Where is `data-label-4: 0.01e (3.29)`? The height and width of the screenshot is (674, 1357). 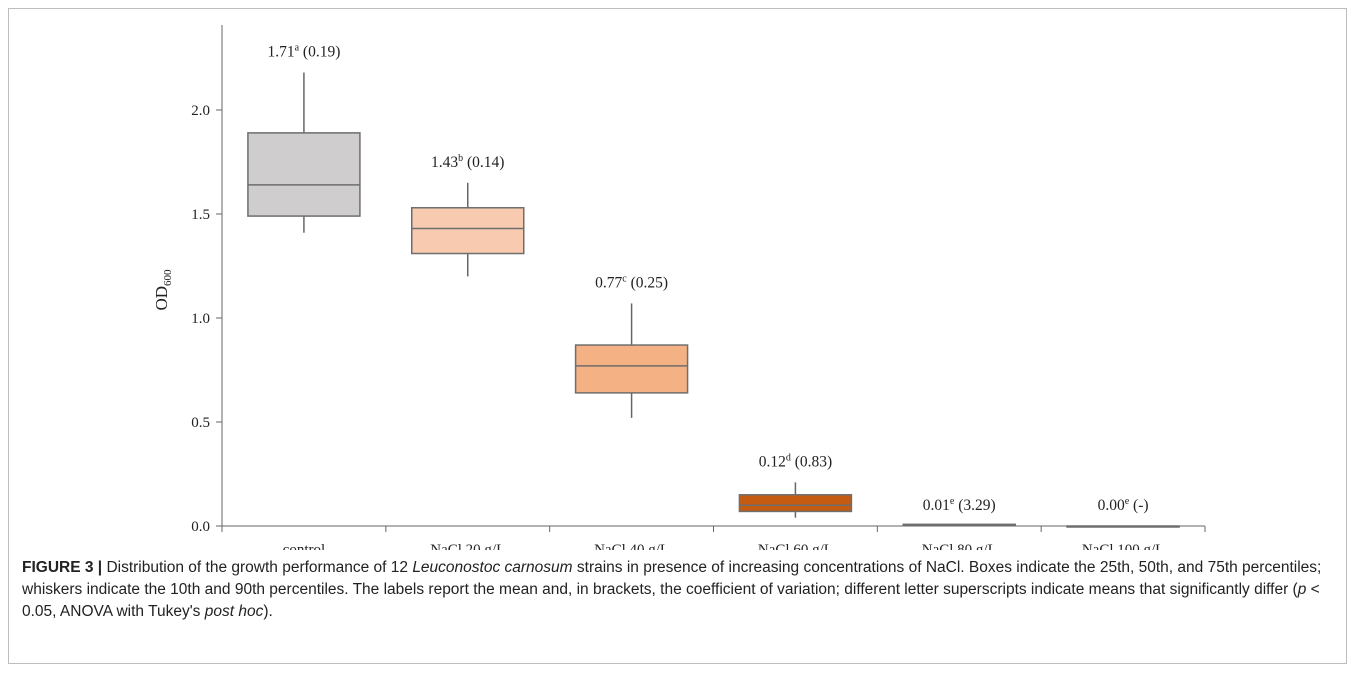 data-label-4: 0.01e (3.29) is located at coordinates (959, 505).